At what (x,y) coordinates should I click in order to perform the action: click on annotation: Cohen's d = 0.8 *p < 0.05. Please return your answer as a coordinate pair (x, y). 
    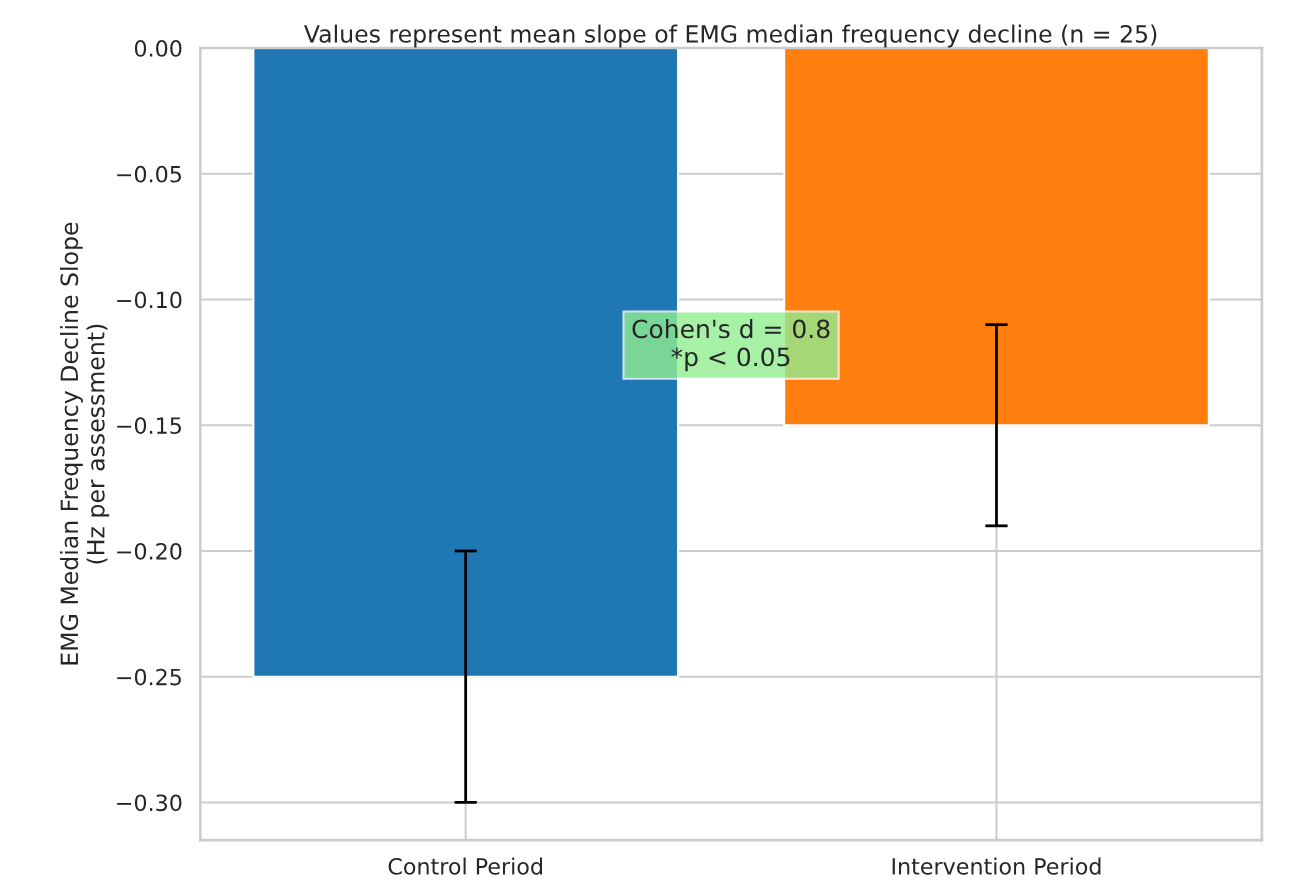
    Looking at the image, I should click on (731, 345).